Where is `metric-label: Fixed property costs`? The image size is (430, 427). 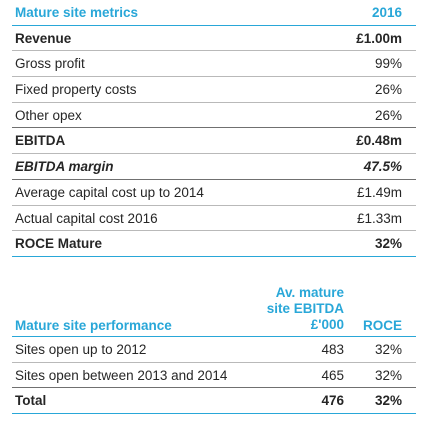 metric-label: Fixed property costs is located at coordinates (76, 90).